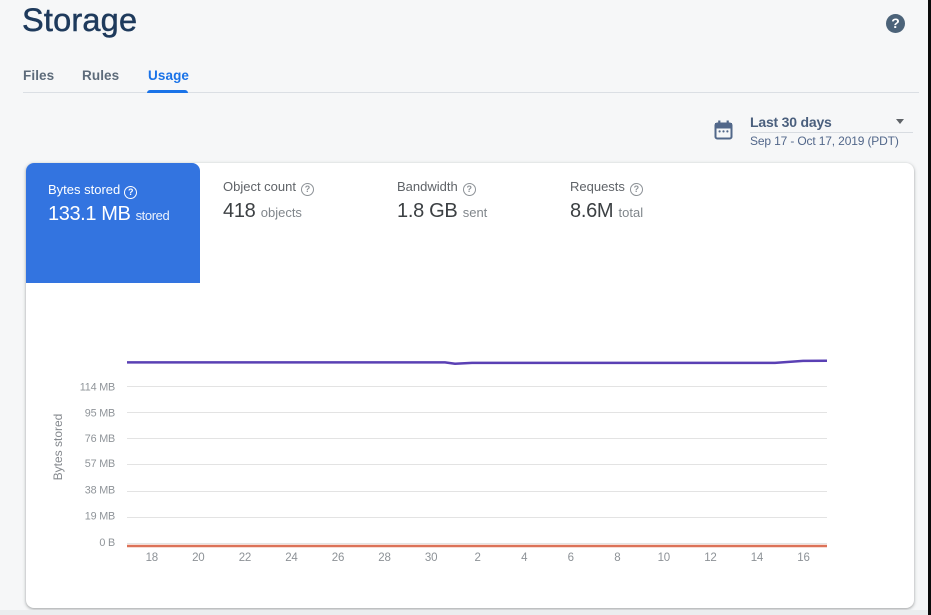 This screenshot has height=615, width=931. Describe the element at coordinates (100, 490) in the screenshot. I see `svg-text: 38 MB` at that location.